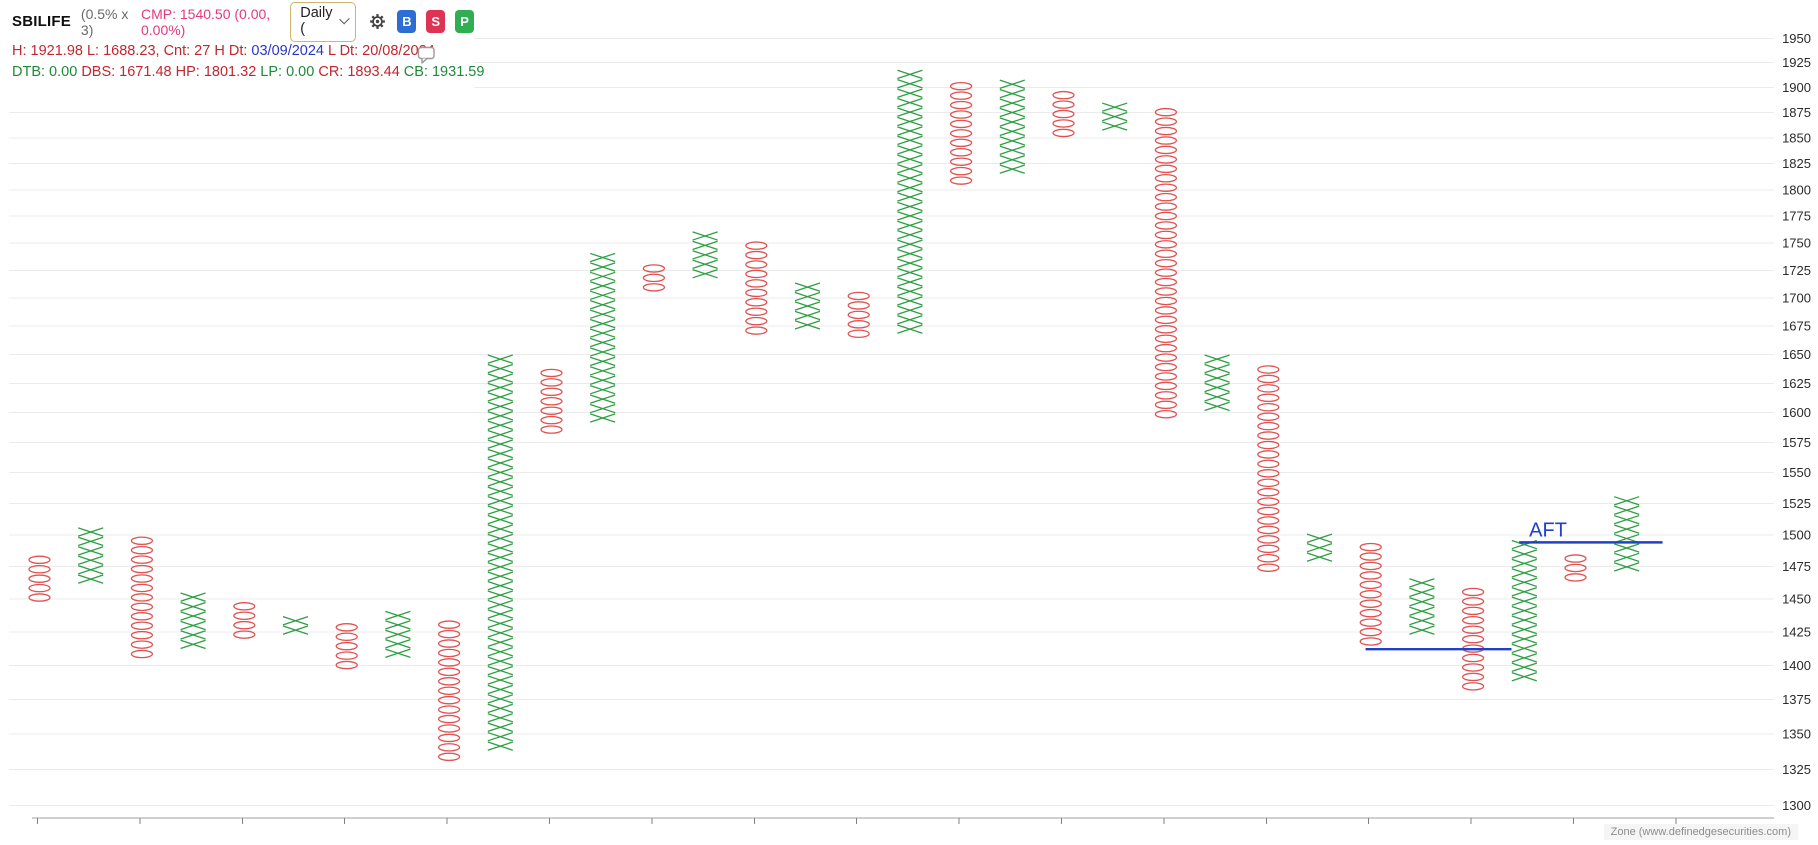 The height and width of the screenshot is (845, 1818). What do you see at coordinates (128, 72) in the screenshot?
I see `stat-segment: DBS: 1671.48` at bounding box center [128, 72].